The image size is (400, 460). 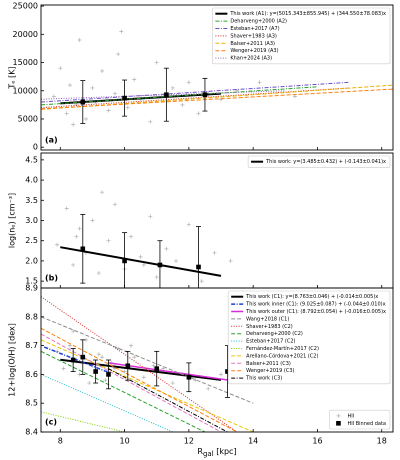 What do you see at coordinates (254, 51) in the screenshot?
I see `legend-label: Wenger+2019 (A3)` at bounding box center [254, 51].